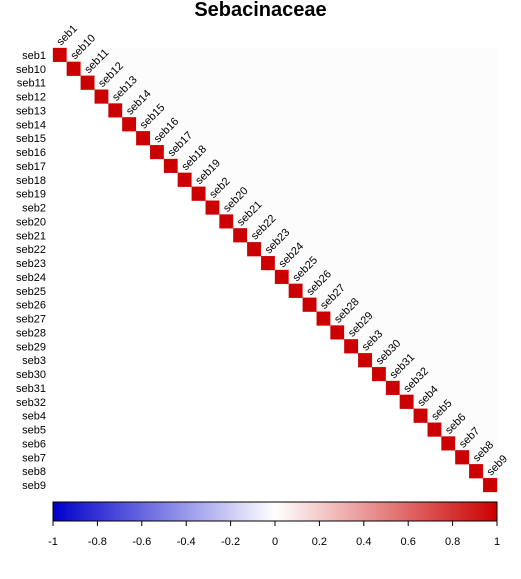 This screenshot has height=579, width=521. I want to click on heatmap-cell-seb11-seb32, so click(406, 82).